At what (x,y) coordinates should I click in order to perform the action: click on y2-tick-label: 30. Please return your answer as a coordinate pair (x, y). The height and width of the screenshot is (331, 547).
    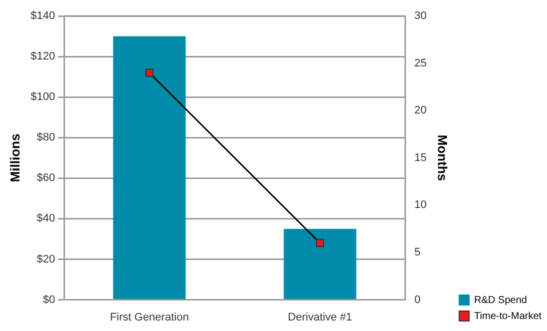
    Looking at the image, I should click on (420, 16).